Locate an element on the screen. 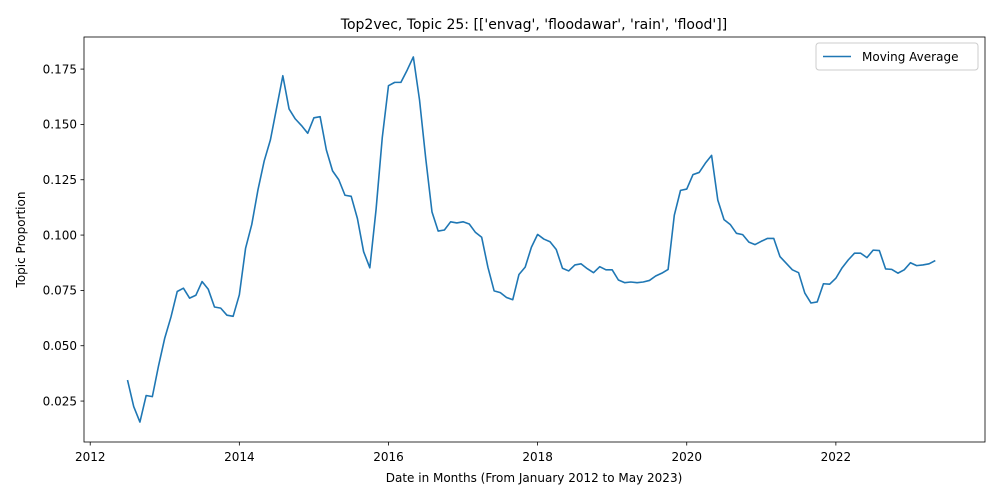 Image resolution: width=1000 pixels, height=500 pixels. y-tick-label: 0.175 is located at coordinates (60, 69).